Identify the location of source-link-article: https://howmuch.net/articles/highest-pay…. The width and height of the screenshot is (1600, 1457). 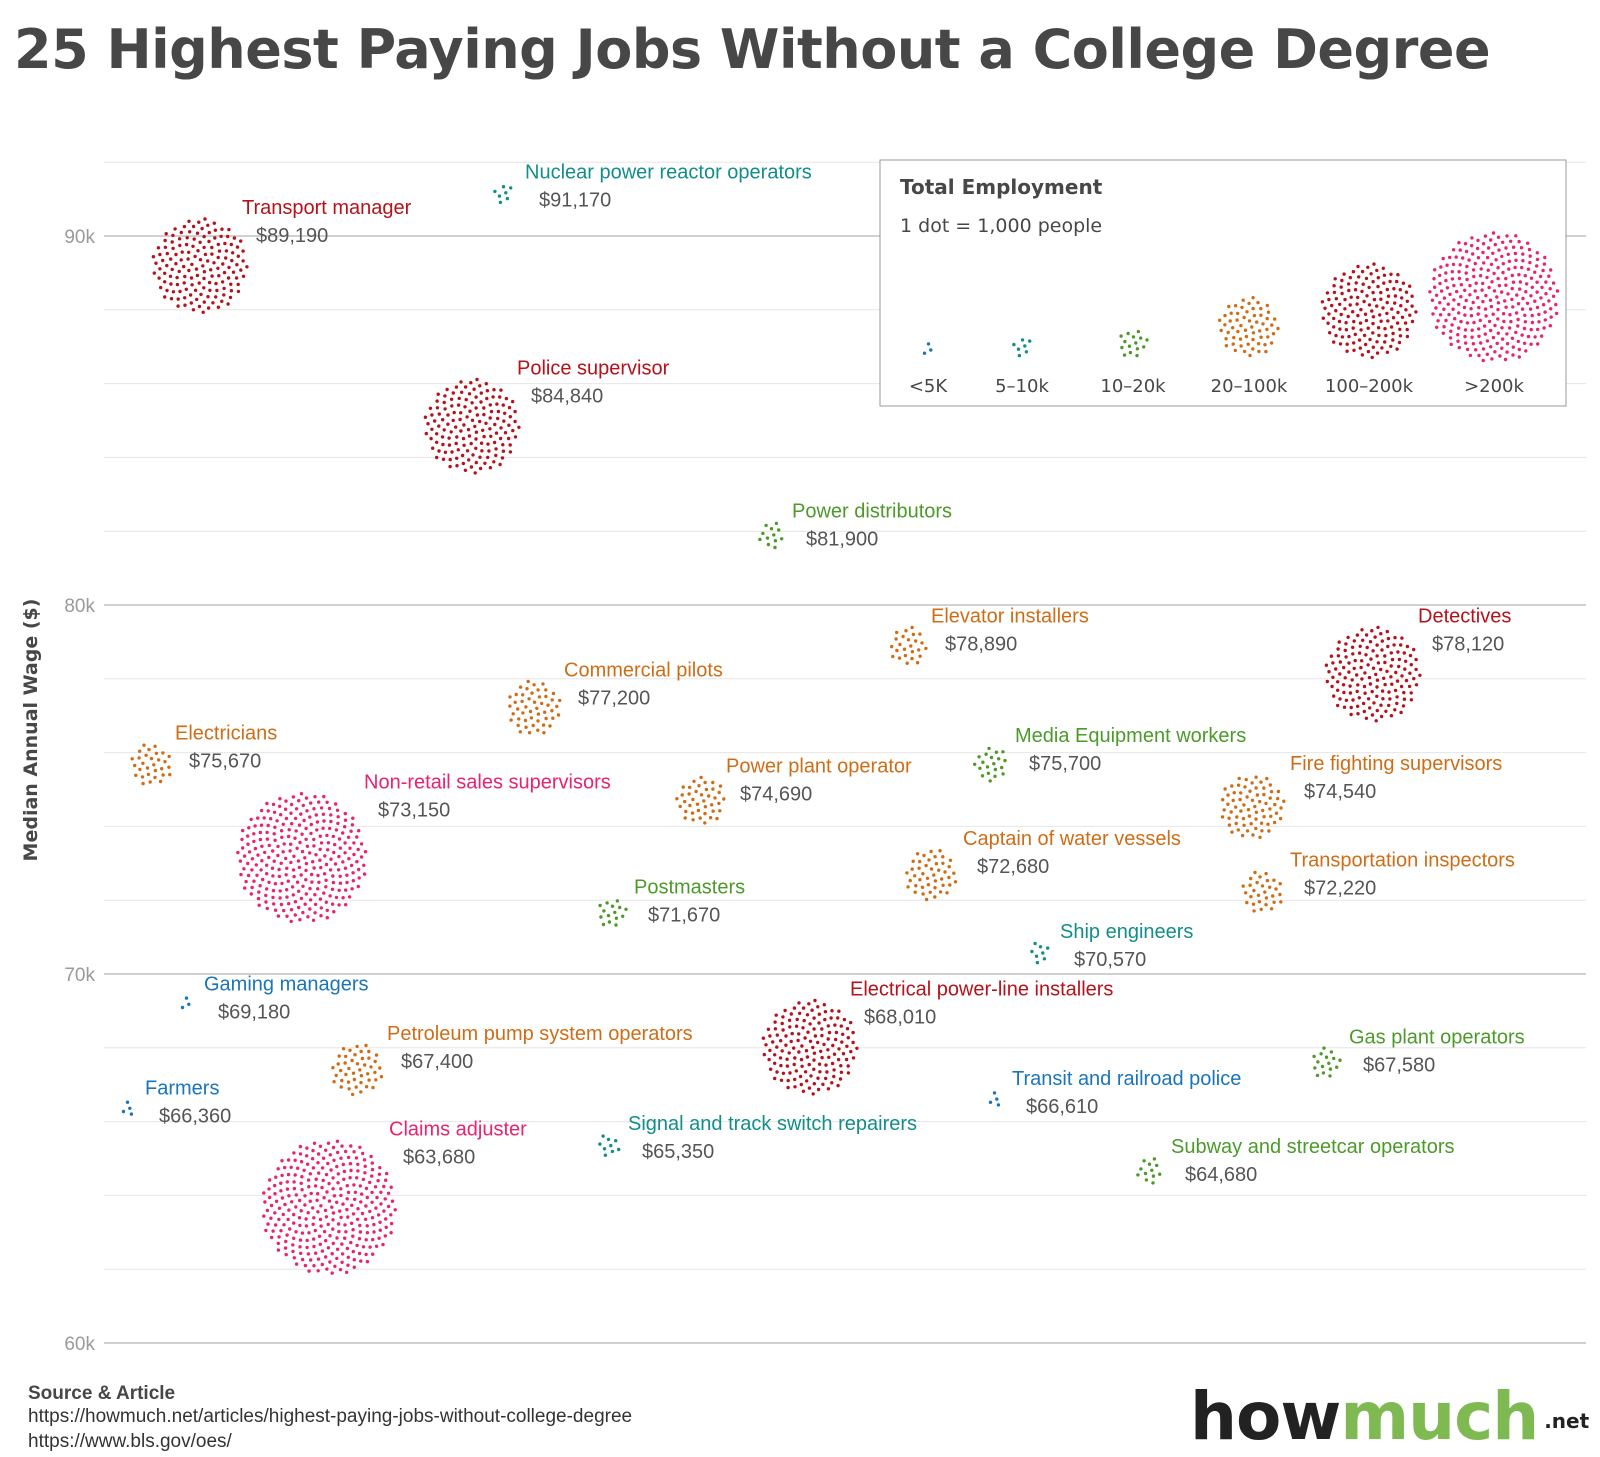
(330, 1416).